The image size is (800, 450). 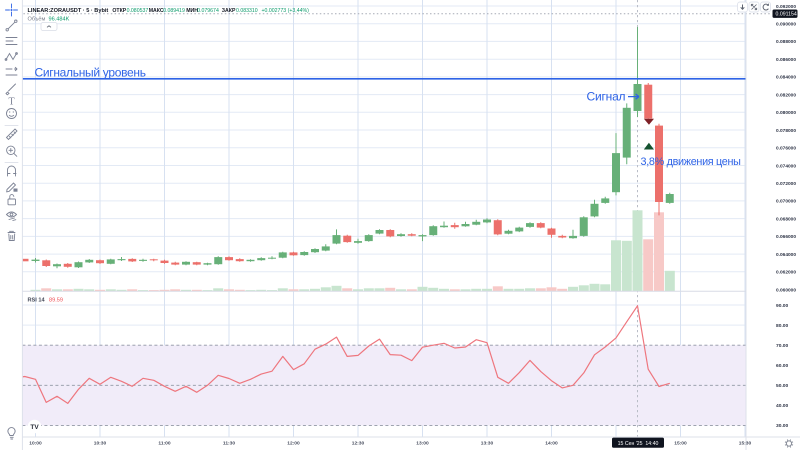 What do you see at coordinates (551, 444) in the screenshot?
I see `svg-text: 14:00` at bounding box center [551, 444].